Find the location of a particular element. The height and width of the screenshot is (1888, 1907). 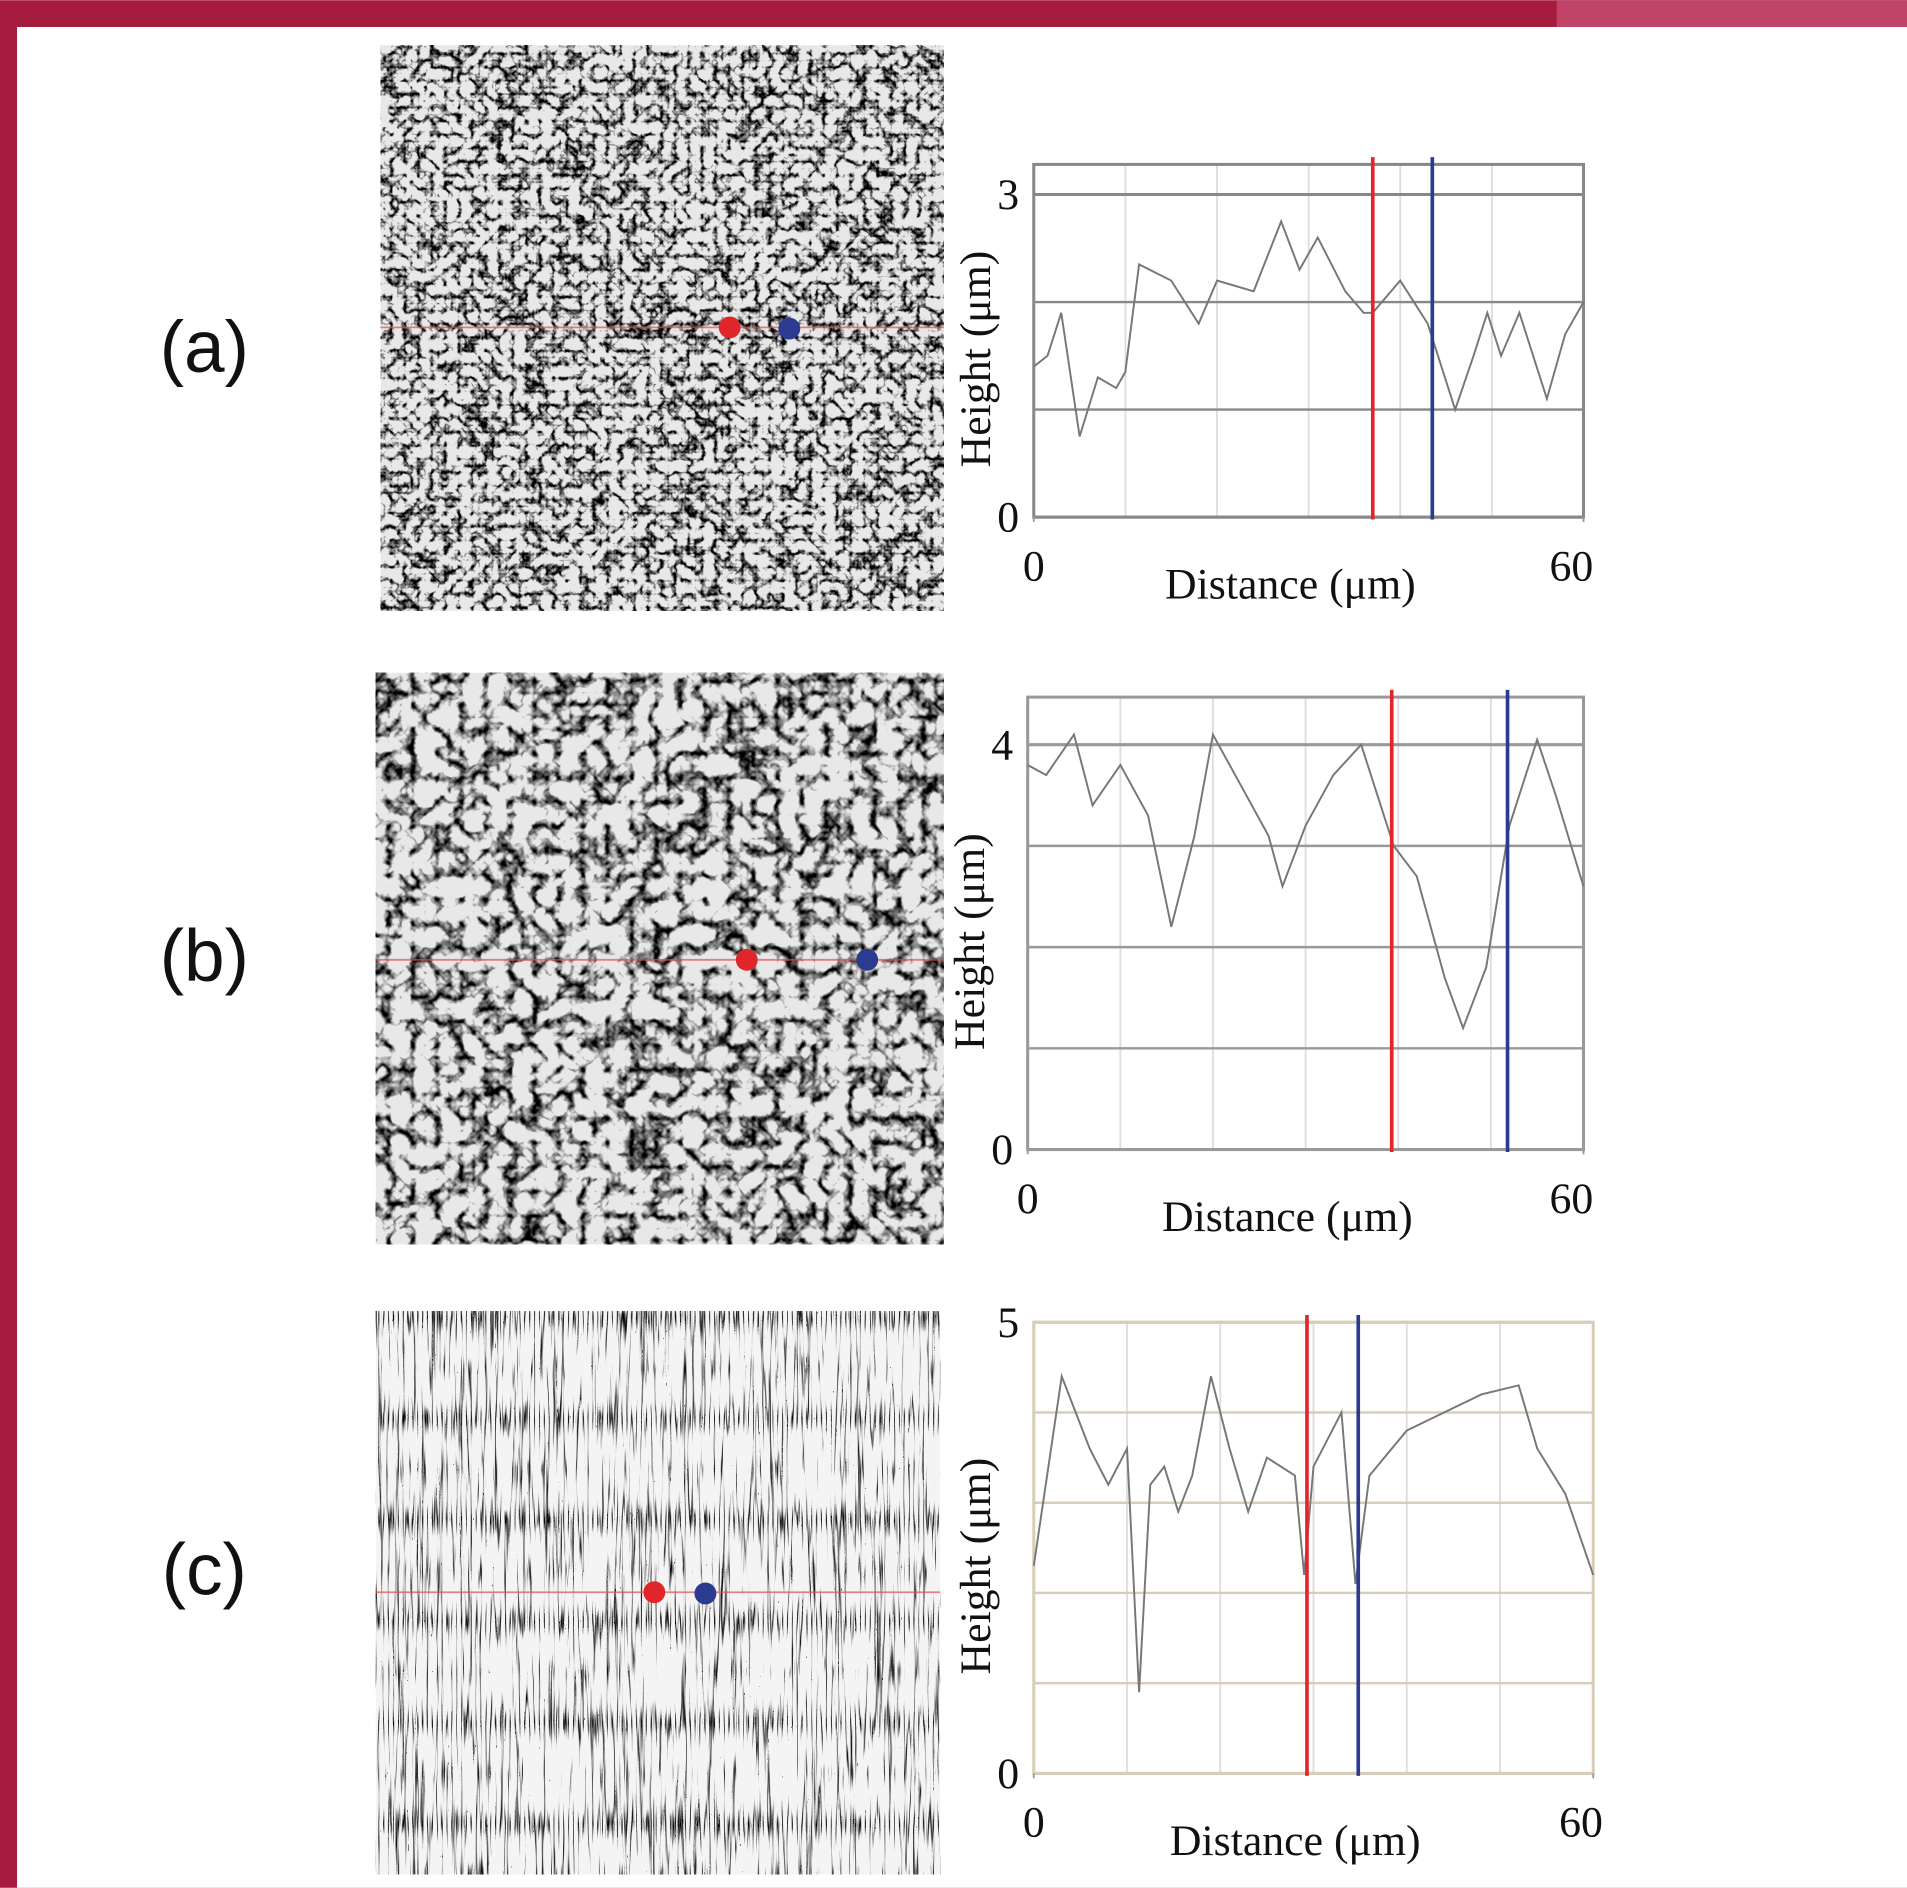

micrograph-a is located at coordinates (662, 328).